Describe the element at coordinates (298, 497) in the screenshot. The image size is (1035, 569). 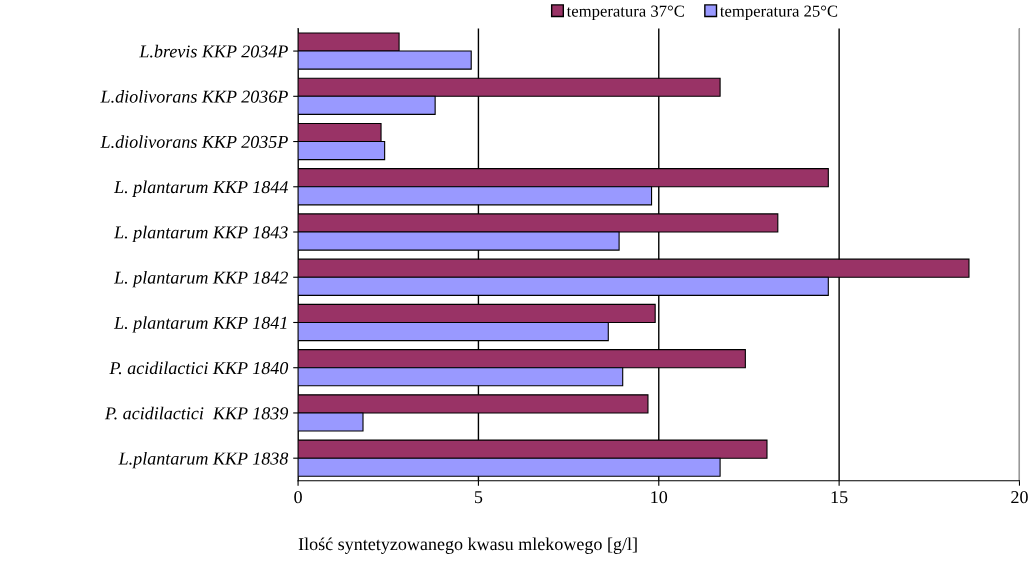
I see `x-tick-label: 0` at that location.